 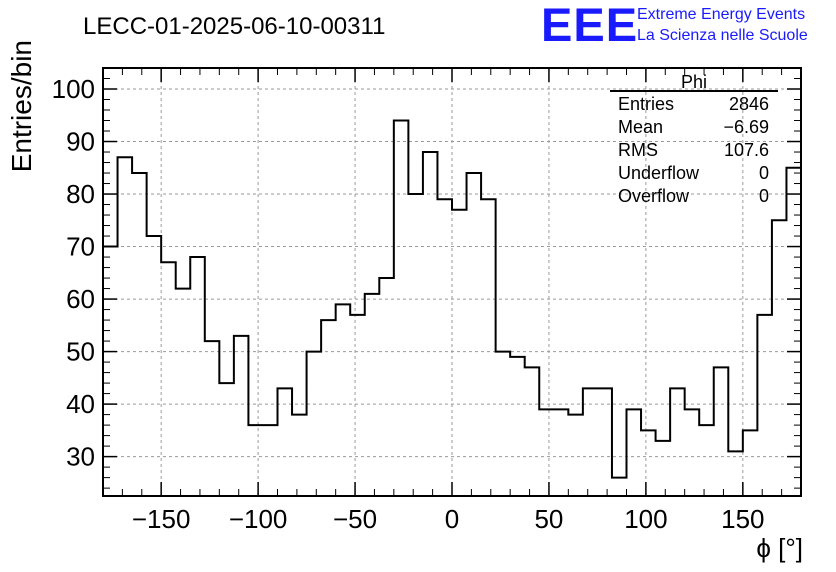 What do you see at coordinates (80, 247) in the screenshot?
I see `y-tick-label: 70` at bounding box center [80, 247].